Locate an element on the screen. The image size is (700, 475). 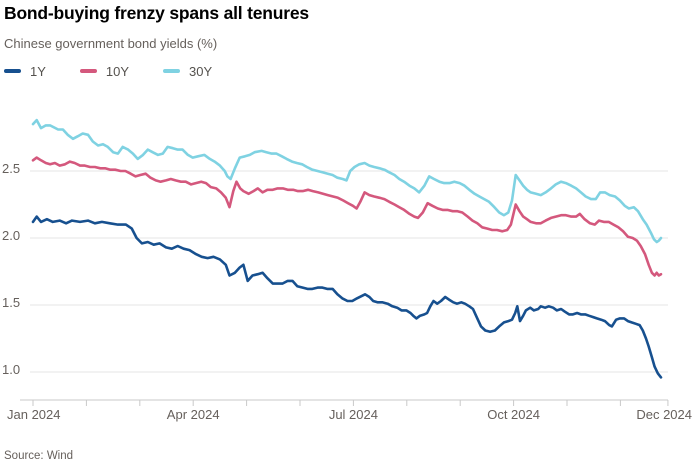
legend-label-30y: 30Y is located at coordinates (201, 71).